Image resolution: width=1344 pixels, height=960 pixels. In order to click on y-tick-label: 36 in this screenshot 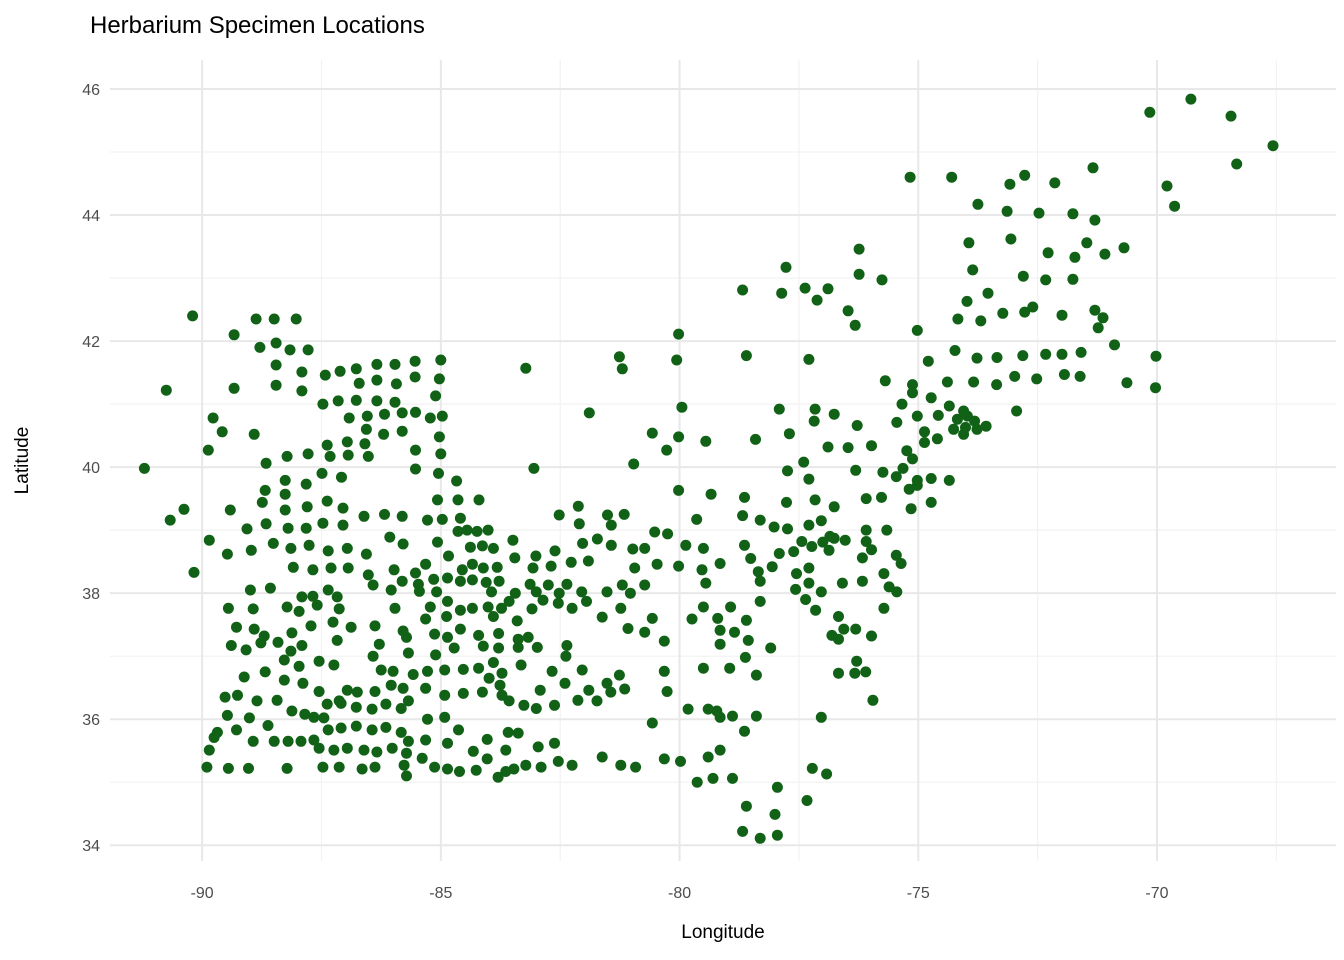, I will do `click(91, 720)`.